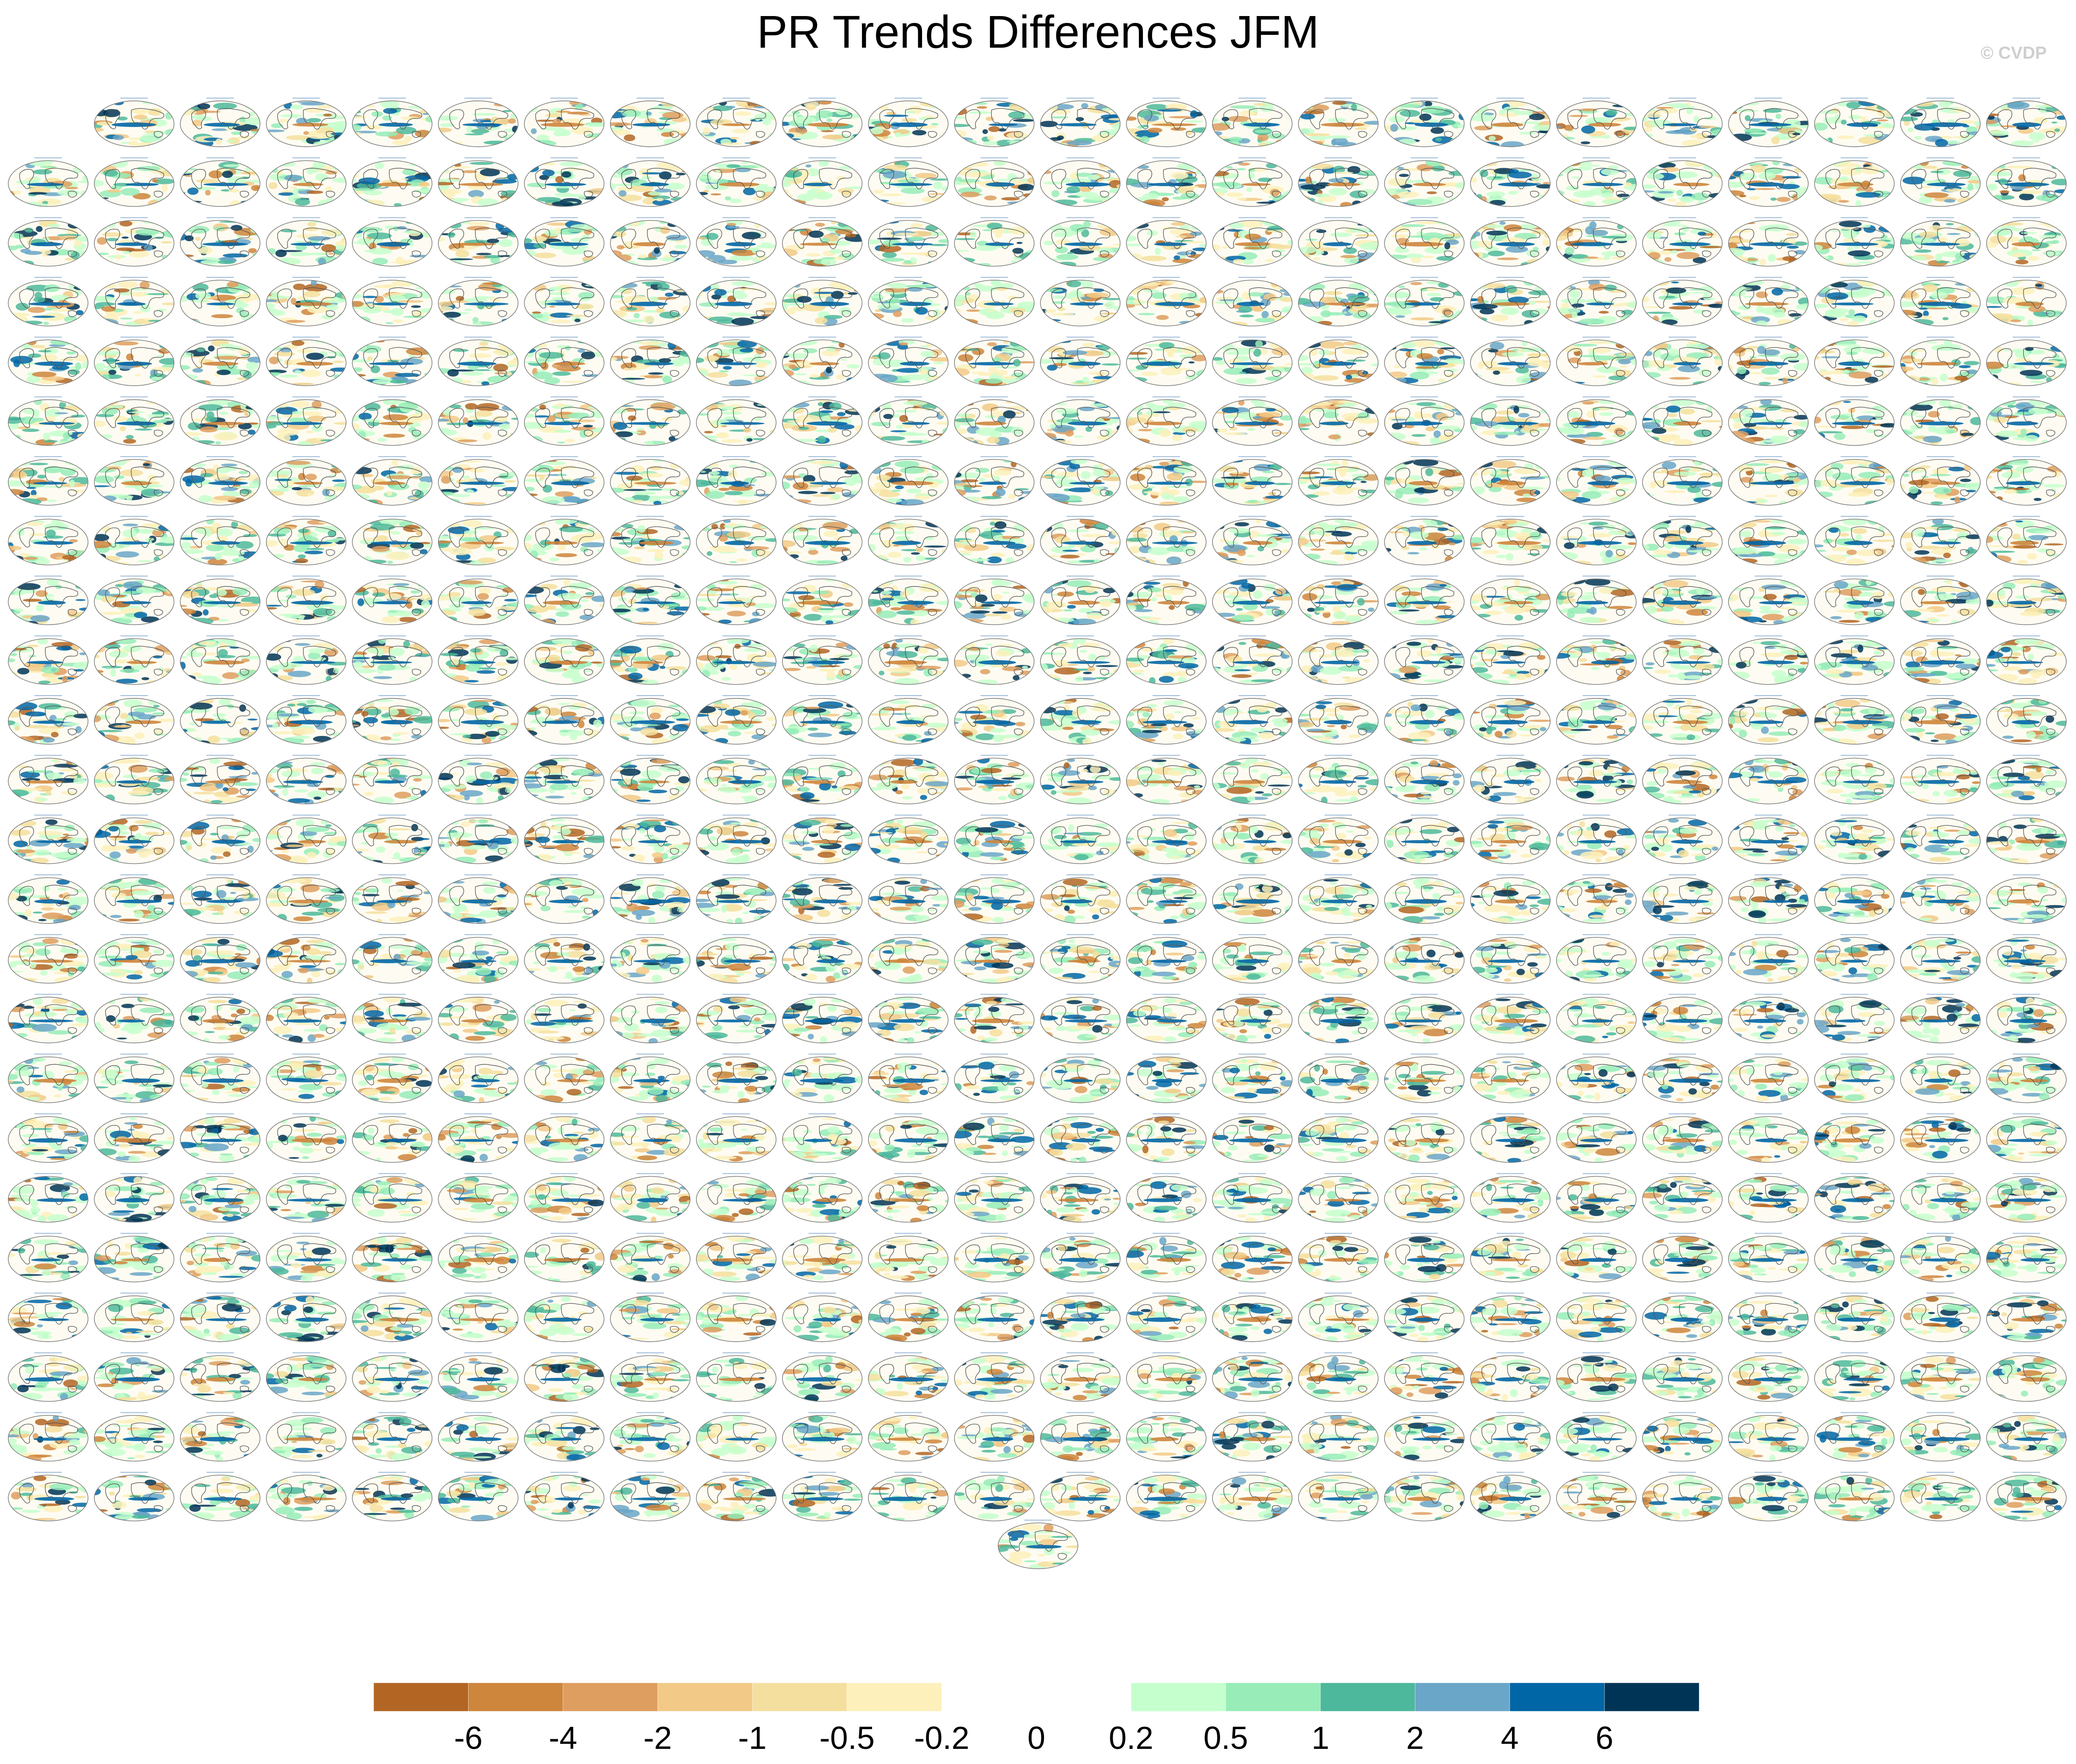 The width and height of the screenshot is (2076, 1764). I want to click on map-panel-r2-c23, so click(2026, 242).